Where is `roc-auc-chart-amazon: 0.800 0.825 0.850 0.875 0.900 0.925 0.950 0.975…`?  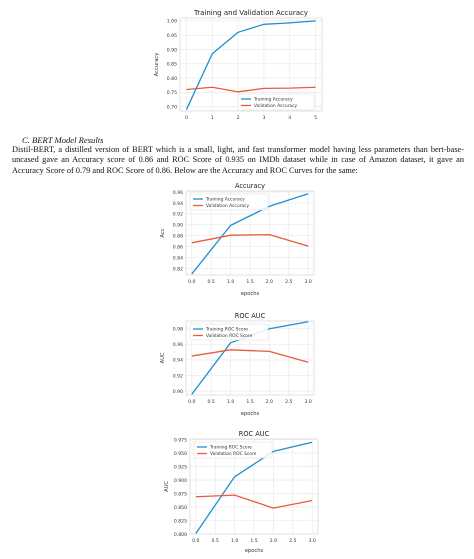 roc-auc-chart-amazon: 0.800 0.825 0.850 0.875 0.900 0.925 0.950 0.975… is located at coordinates (241, 492).